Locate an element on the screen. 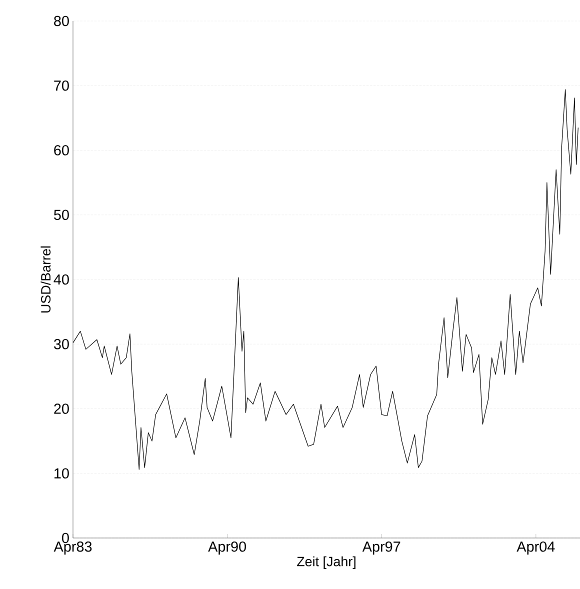  y-tick-label: 60 is located at coordinates (61, 150).